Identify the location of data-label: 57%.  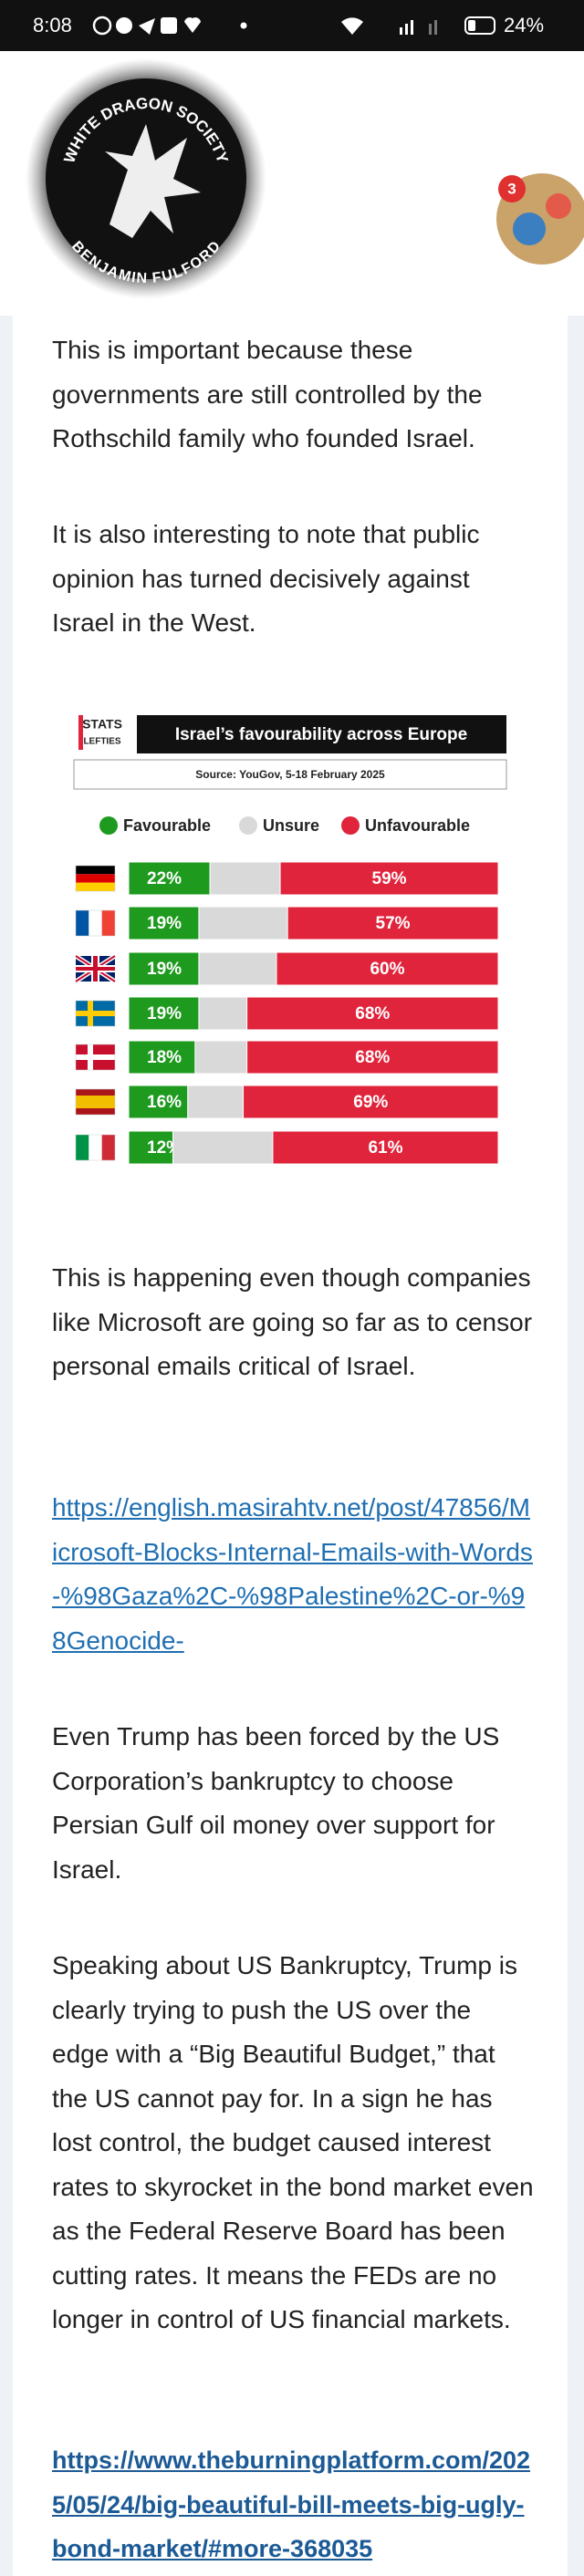
(393, 923).